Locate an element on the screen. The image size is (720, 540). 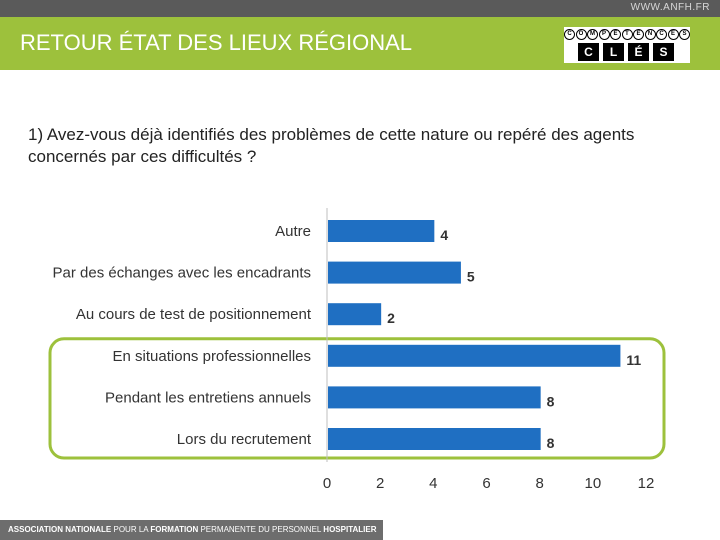
x-tick-label: 0 is located at coordinates (327, 483).